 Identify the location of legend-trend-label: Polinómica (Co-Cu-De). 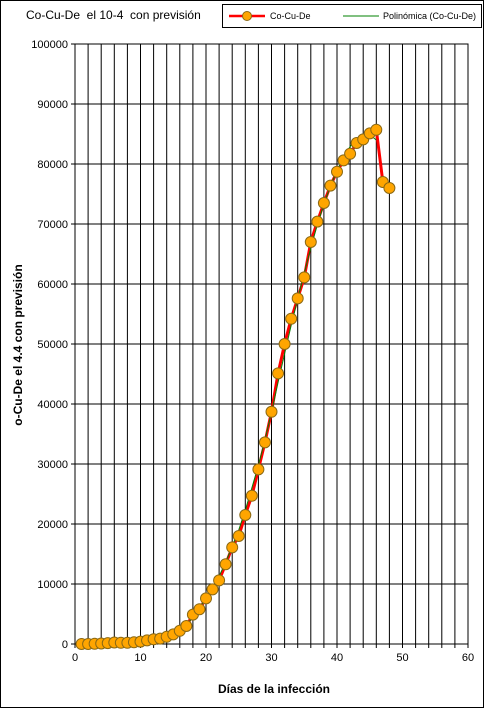
(430, 16).